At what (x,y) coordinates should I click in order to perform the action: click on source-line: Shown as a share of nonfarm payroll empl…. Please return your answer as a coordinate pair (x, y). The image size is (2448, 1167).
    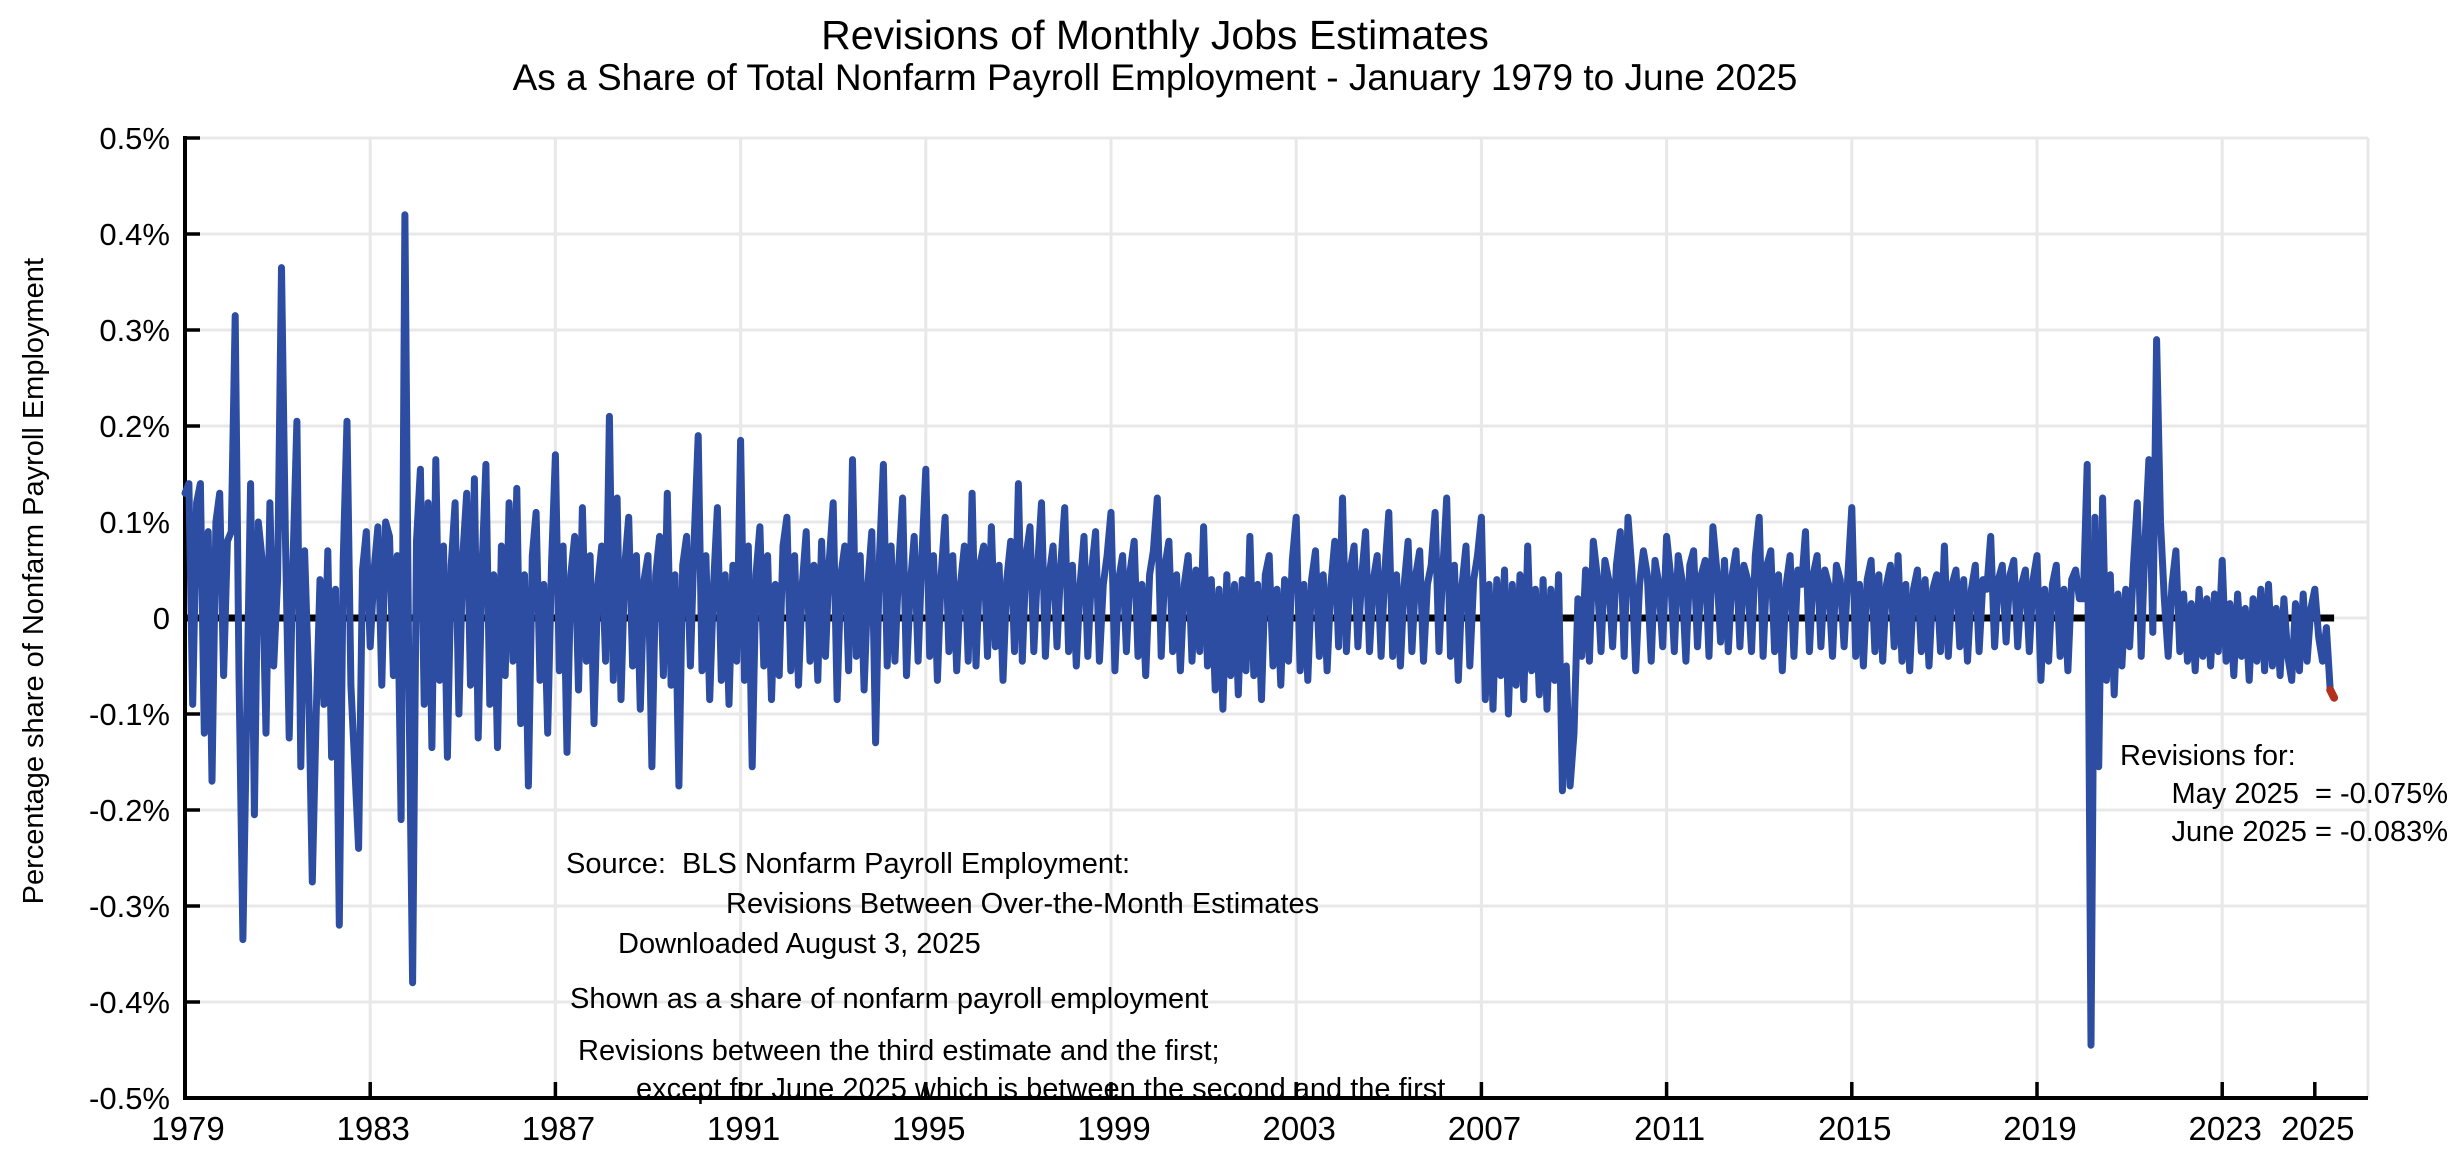
    Looking at the image, I should click on (889, 999).